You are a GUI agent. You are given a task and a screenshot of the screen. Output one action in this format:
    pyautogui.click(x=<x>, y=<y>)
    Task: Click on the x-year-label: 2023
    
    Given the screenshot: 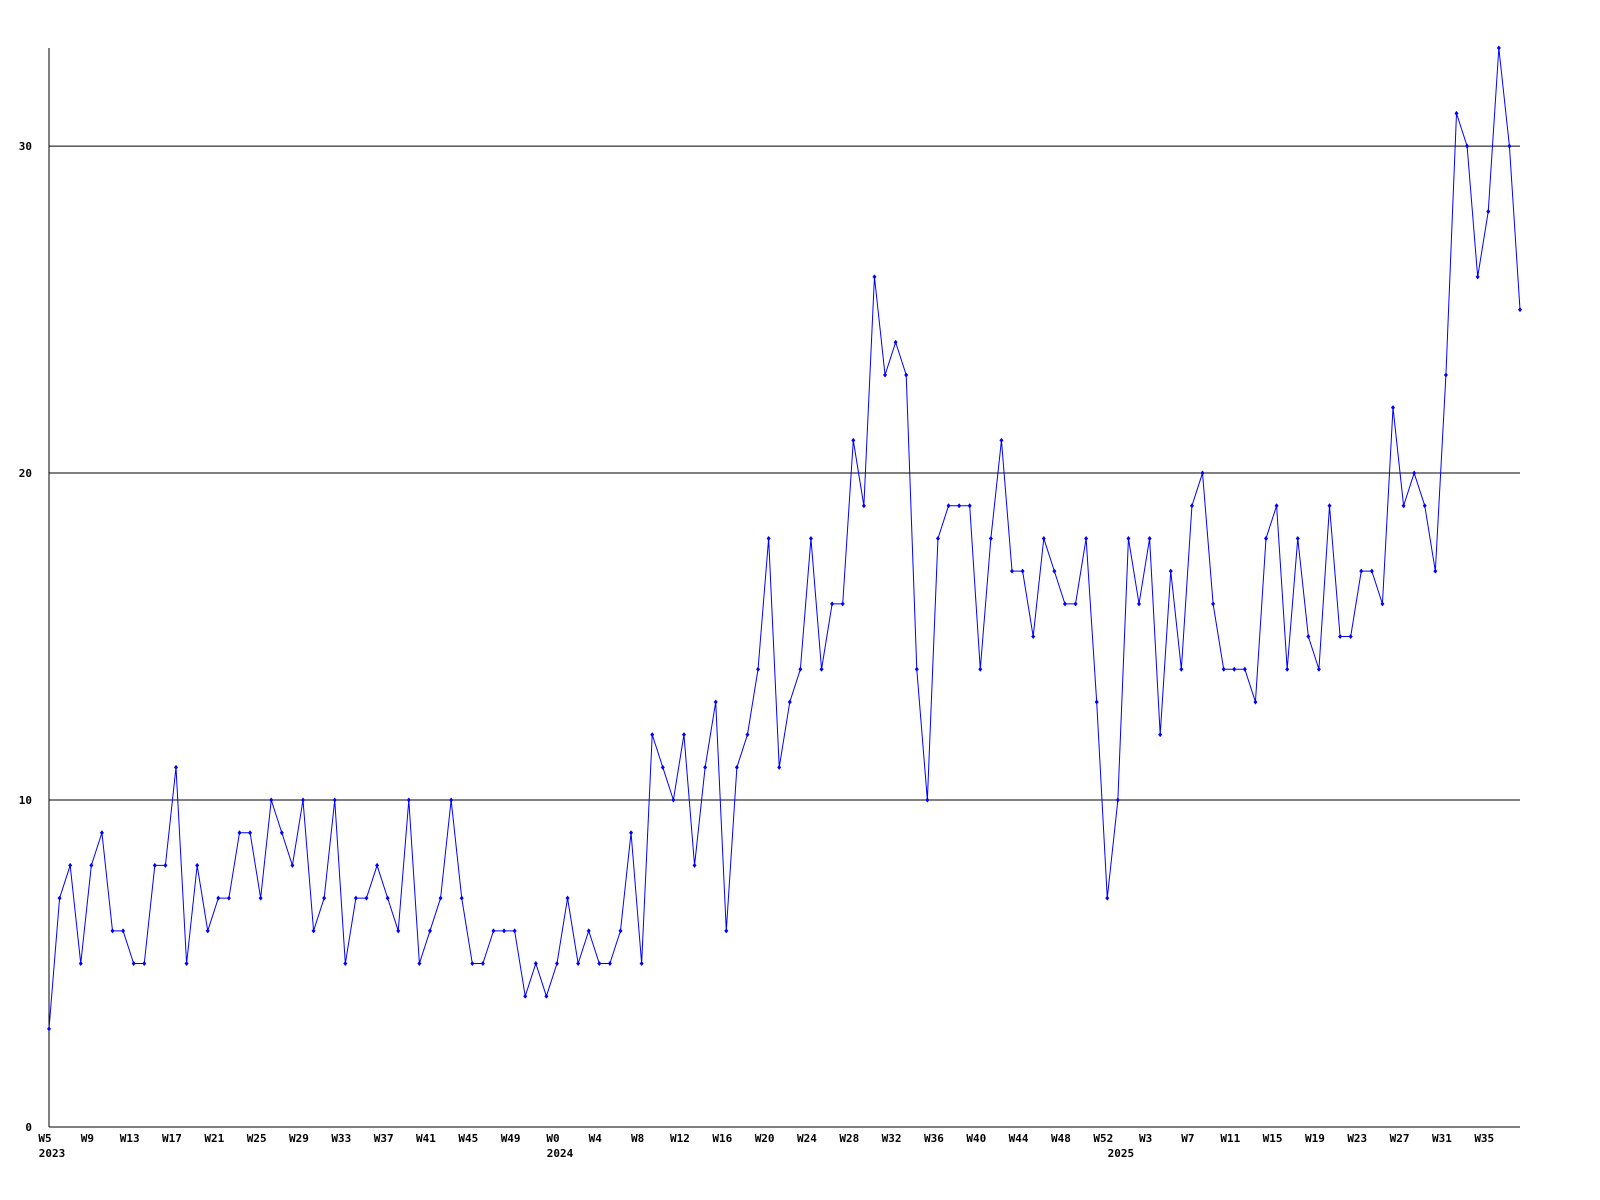 What is the action you would take?
    pyautogui.click(x=52, y=1153)
    